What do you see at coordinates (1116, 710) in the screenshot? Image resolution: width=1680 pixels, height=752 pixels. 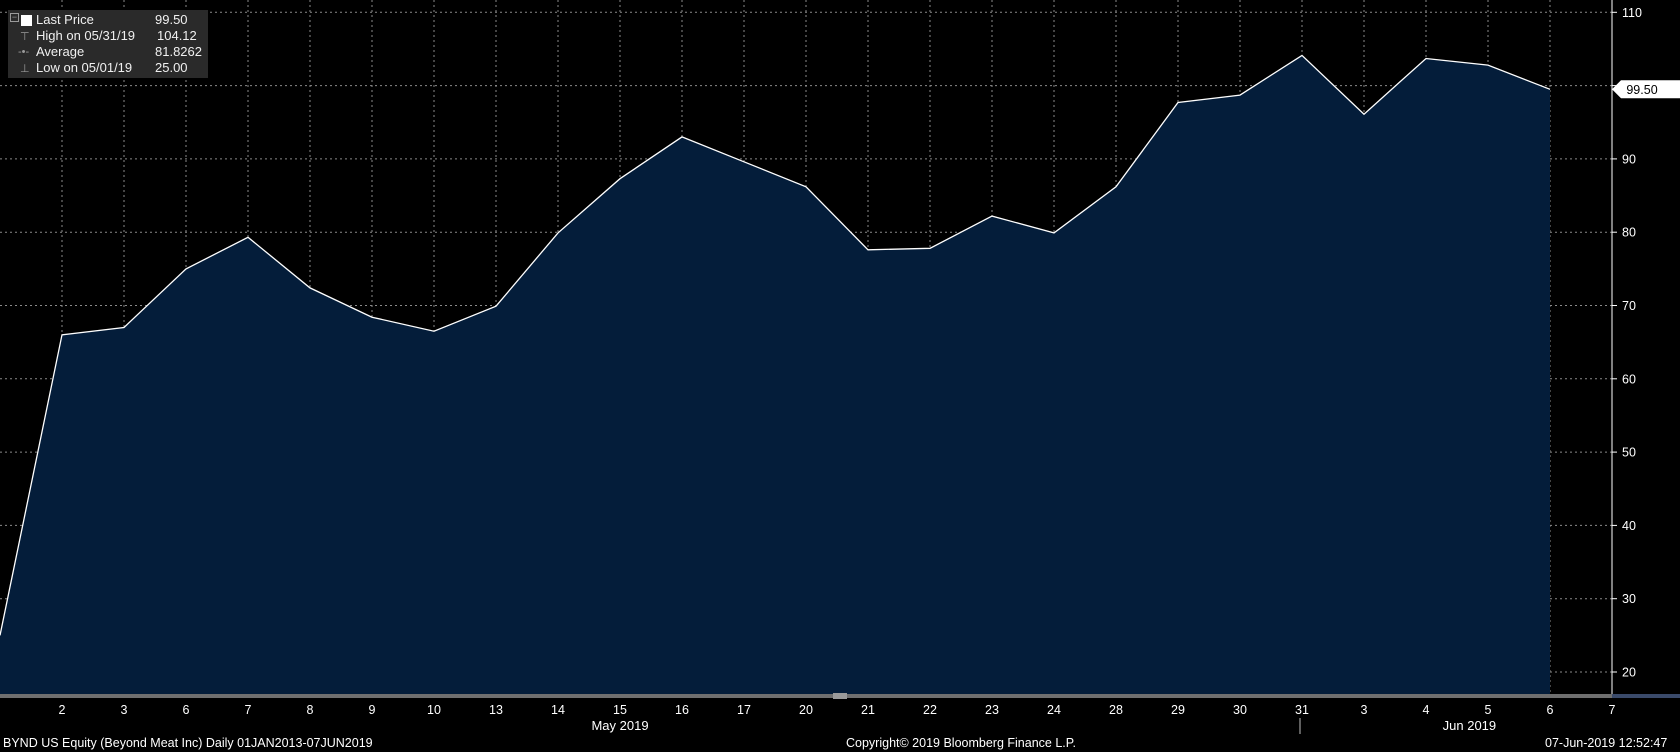 I see `x-tick-label: 28` at bounding box center [1116, 710].